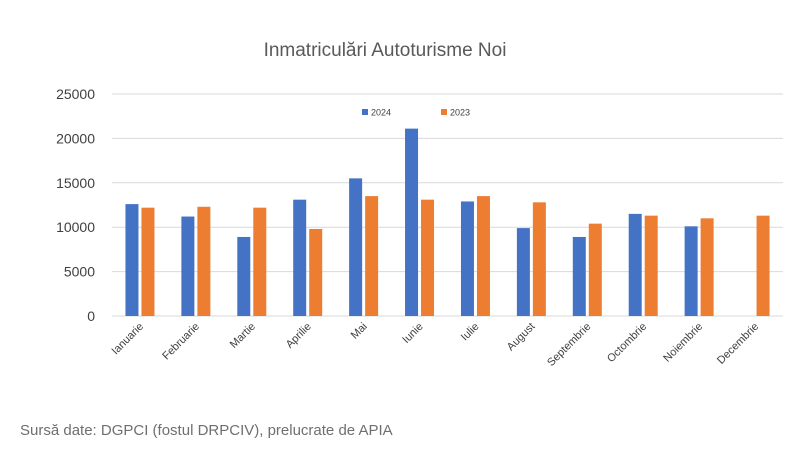 The height and width of the screenshot is (459, 800). What do you see at coordinates (444, 112) in the screenshot?
I see `legend-swatch-2023` at bounding box center [444, 112].